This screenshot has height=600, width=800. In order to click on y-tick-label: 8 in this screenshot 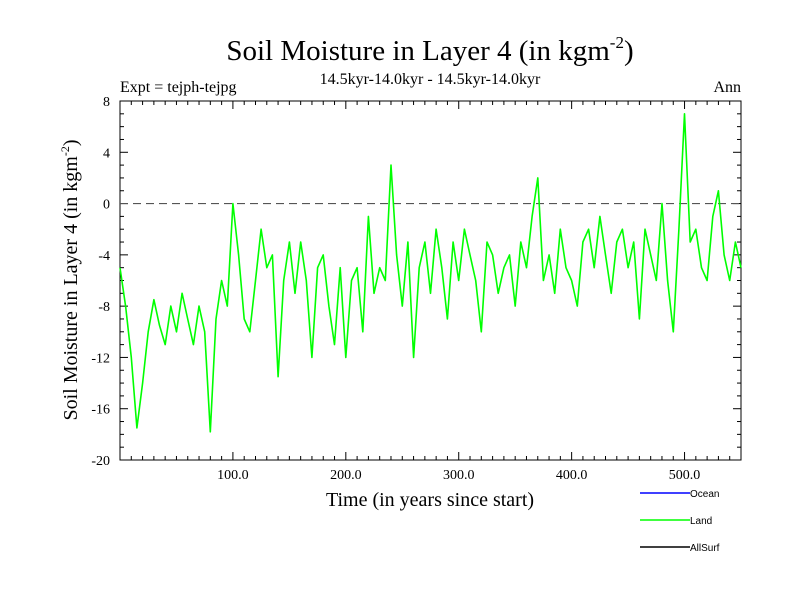, I will do `click(106, 102)`.